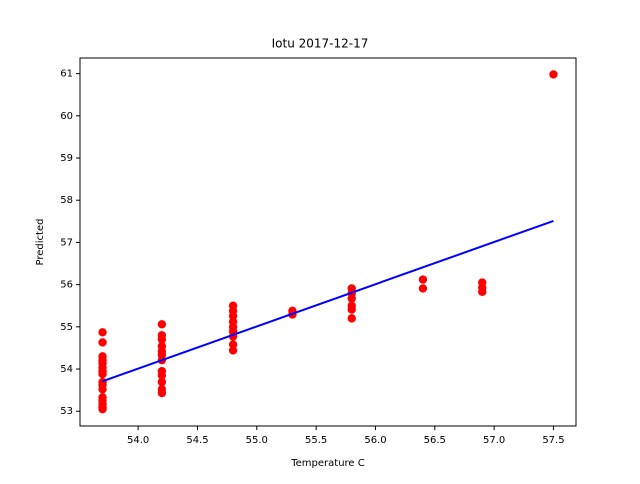 This screenshot has width=640, height=484. Describe the element at coordinates (375, 440) in the screenshot. I see `x-tick-label: 56.0` at that location.